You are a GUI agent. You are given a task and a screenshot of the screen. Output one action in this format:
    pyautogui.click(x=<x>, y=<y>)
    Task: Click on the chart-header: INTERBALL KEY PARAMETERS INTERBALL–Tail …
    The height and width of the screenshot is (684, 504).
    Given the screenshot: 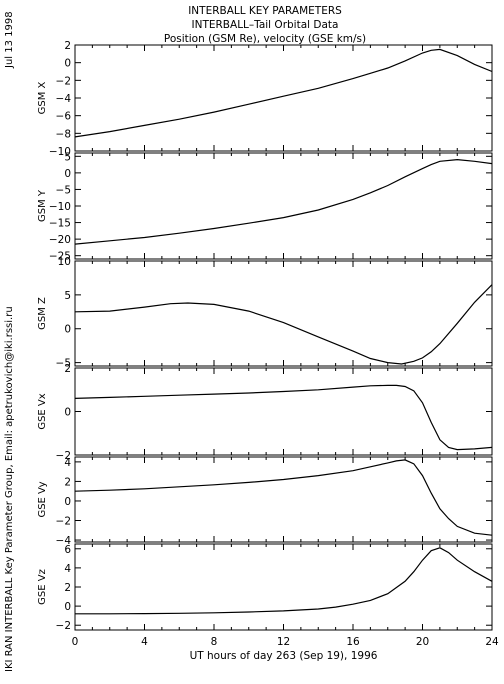 What is the action you would take?
    pyautogui.click(x=265, y=25)
    